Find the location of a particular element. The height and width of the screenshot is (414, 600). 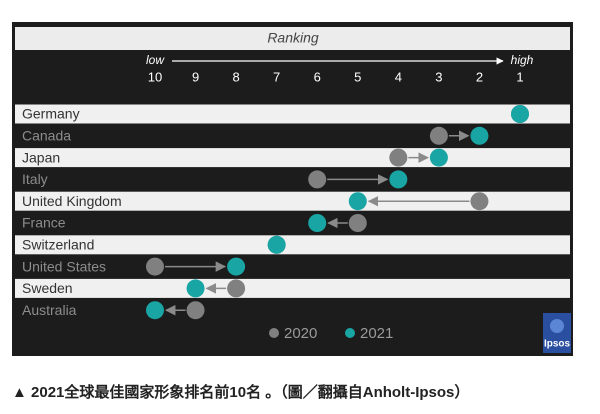

low-label: low is located at coordinates (155, 60).